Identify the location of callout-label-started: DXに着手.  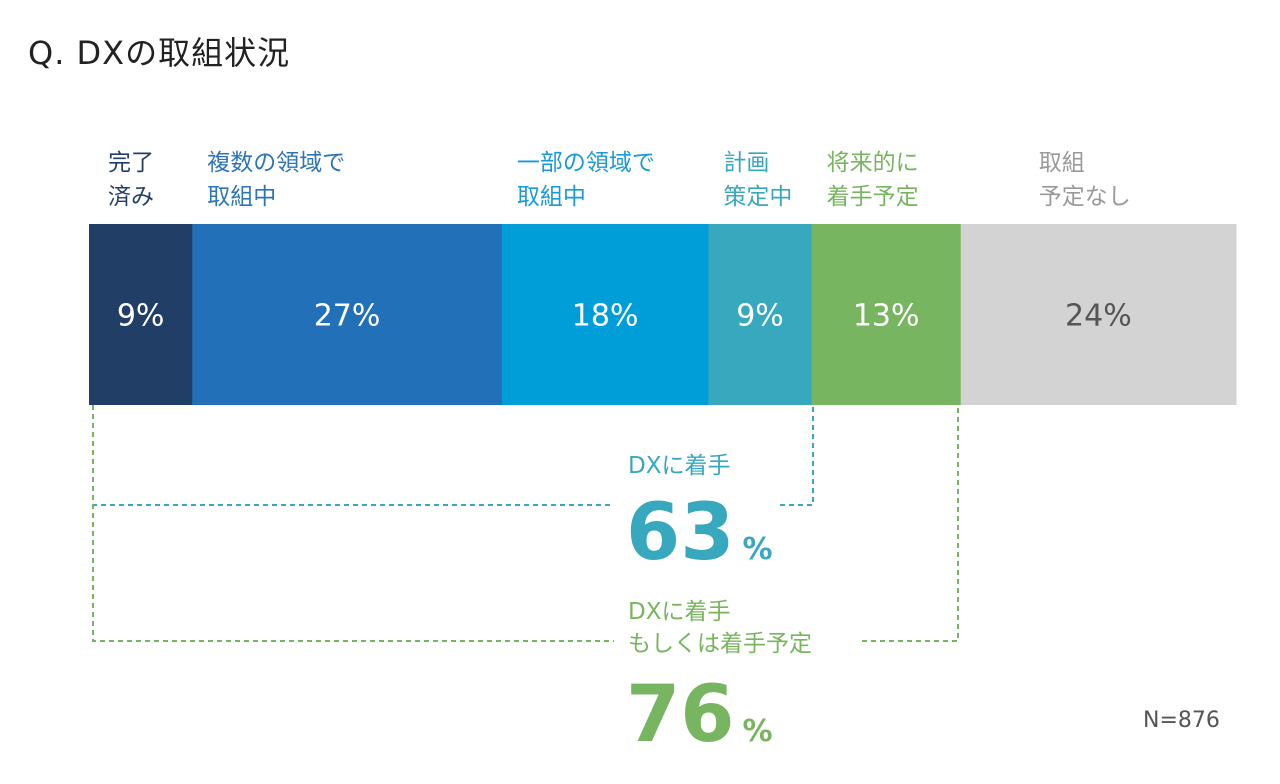
(679, 466).